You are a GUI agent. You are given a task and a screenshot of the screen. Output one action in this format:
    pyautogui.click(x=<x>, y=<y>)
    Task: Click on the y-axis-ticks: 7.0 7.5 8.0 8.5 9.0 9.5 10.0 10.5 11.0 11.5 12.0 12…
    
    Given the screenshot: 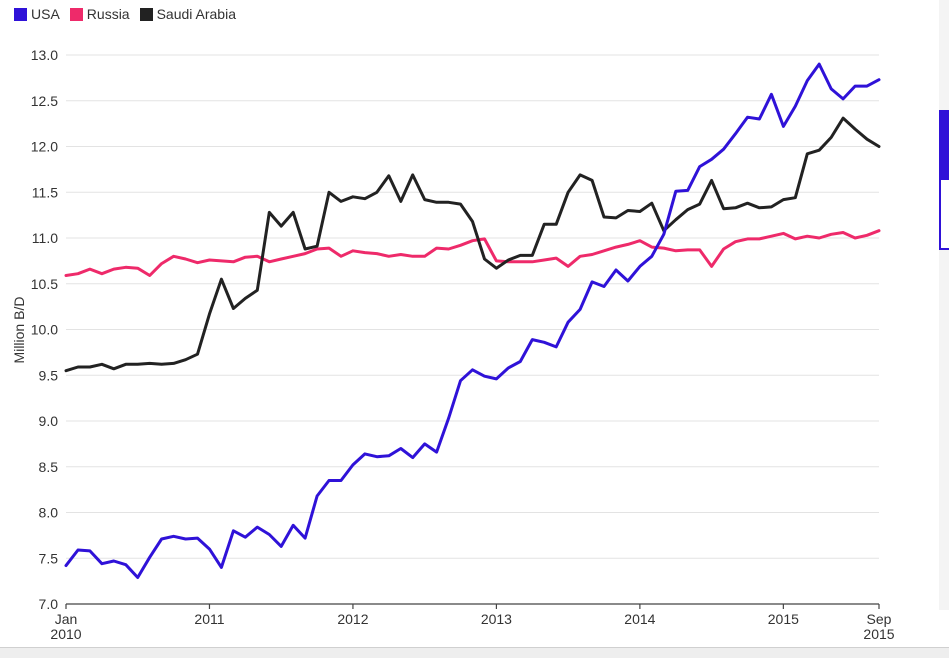 What is the action you would take?
    pyautogui.click(x=44, y=329)
    